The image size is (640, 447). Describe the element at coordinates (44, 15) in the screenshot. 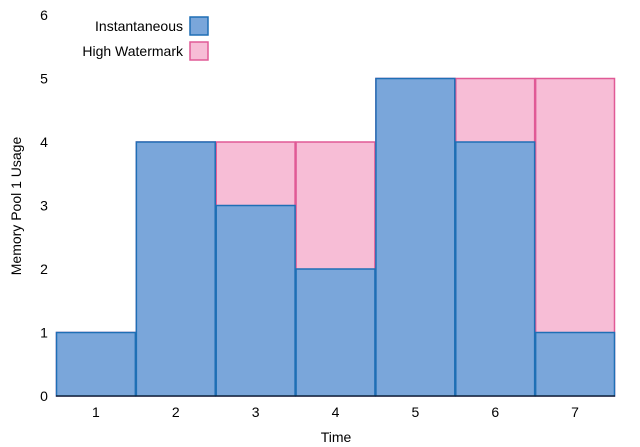

I see `y-tick-label-6: 6` at that location.